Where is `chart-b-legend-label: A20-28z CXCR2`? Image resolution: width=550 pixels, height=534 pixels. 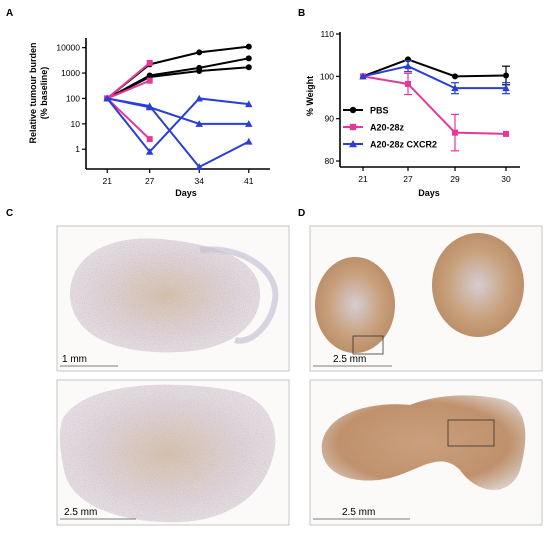
chart-b-legend-label: A20-28z CXCR2 is located at coordinates (403, 145).